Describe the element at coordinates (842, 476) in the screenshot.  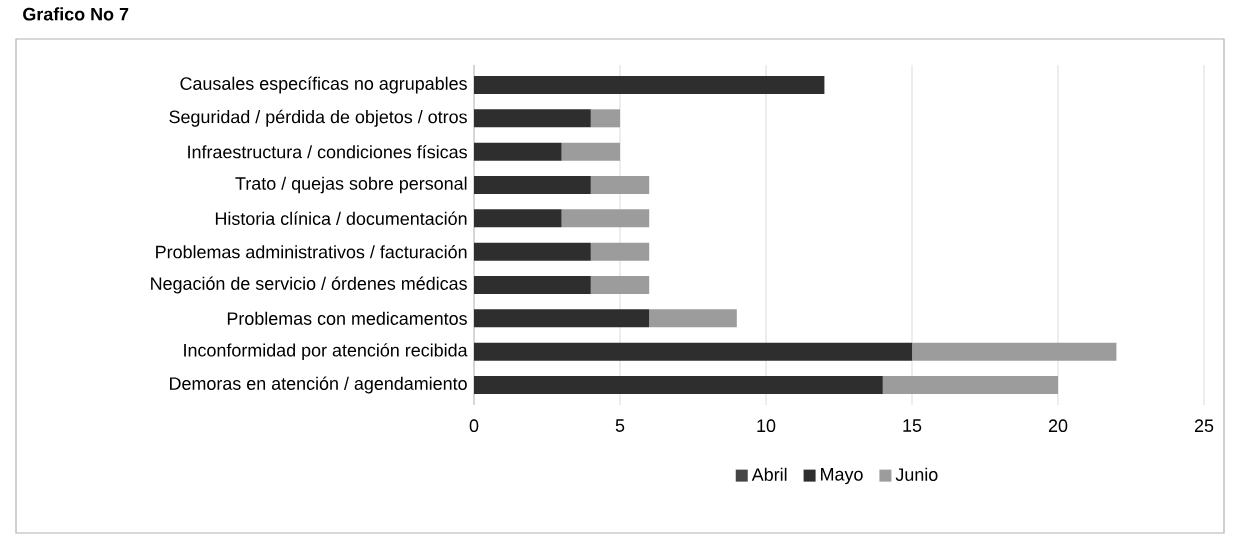
I see `legend-label: Mayo` at that location.